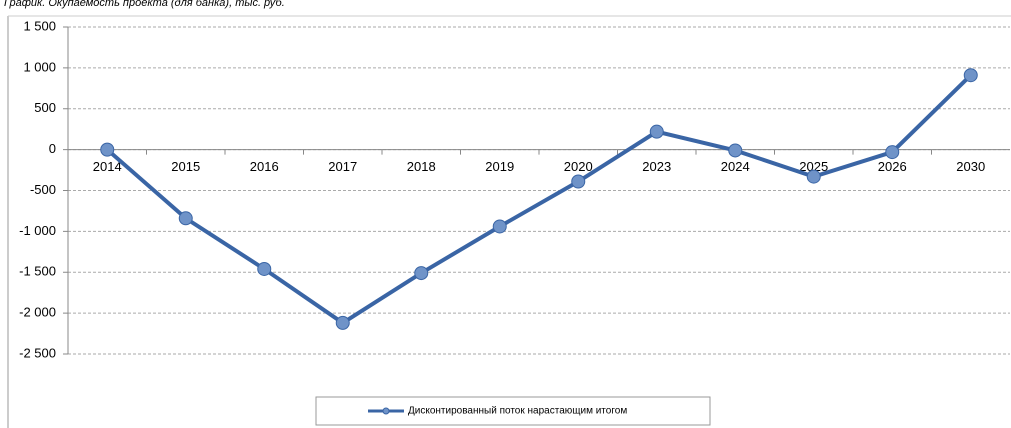 This screenshot has height=428, width=1011. I want to click on y-tick-label: 1 500, so click(39, 25).